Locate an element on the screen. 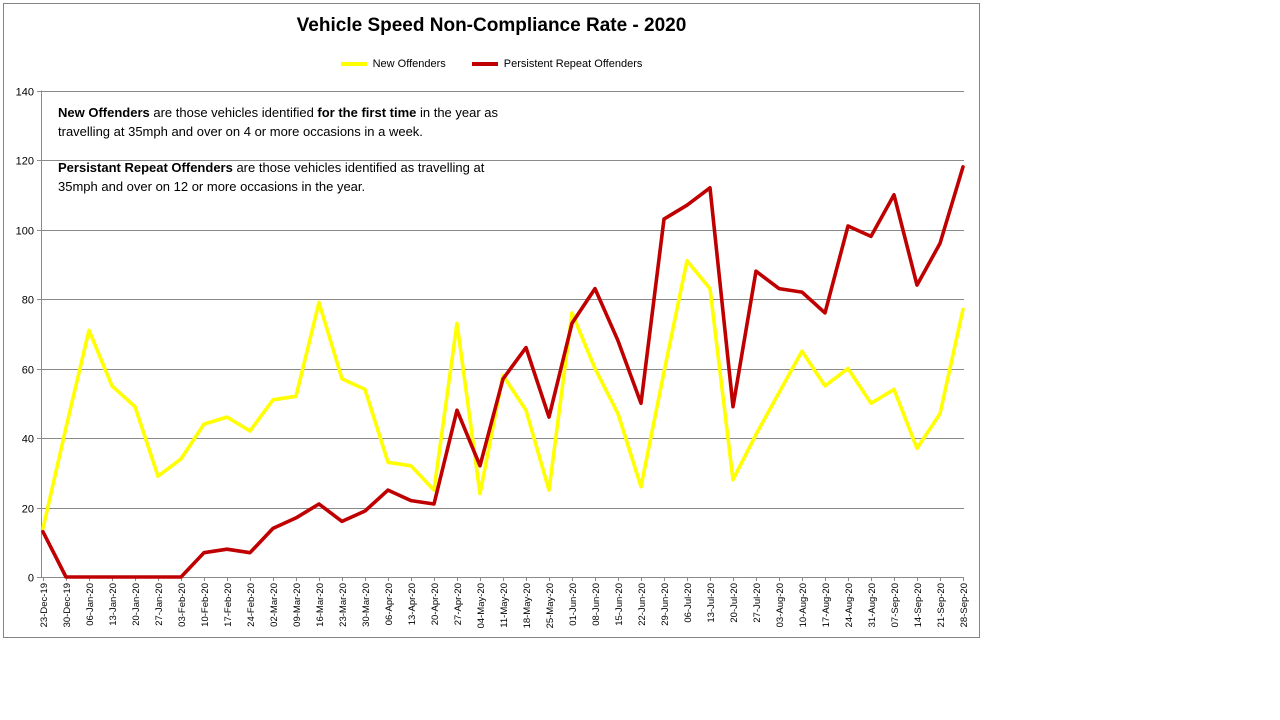 The width and height of the screenshot is (1280, 720). svg-text: 22-Jun-20 is located at coordinates (642, 604).